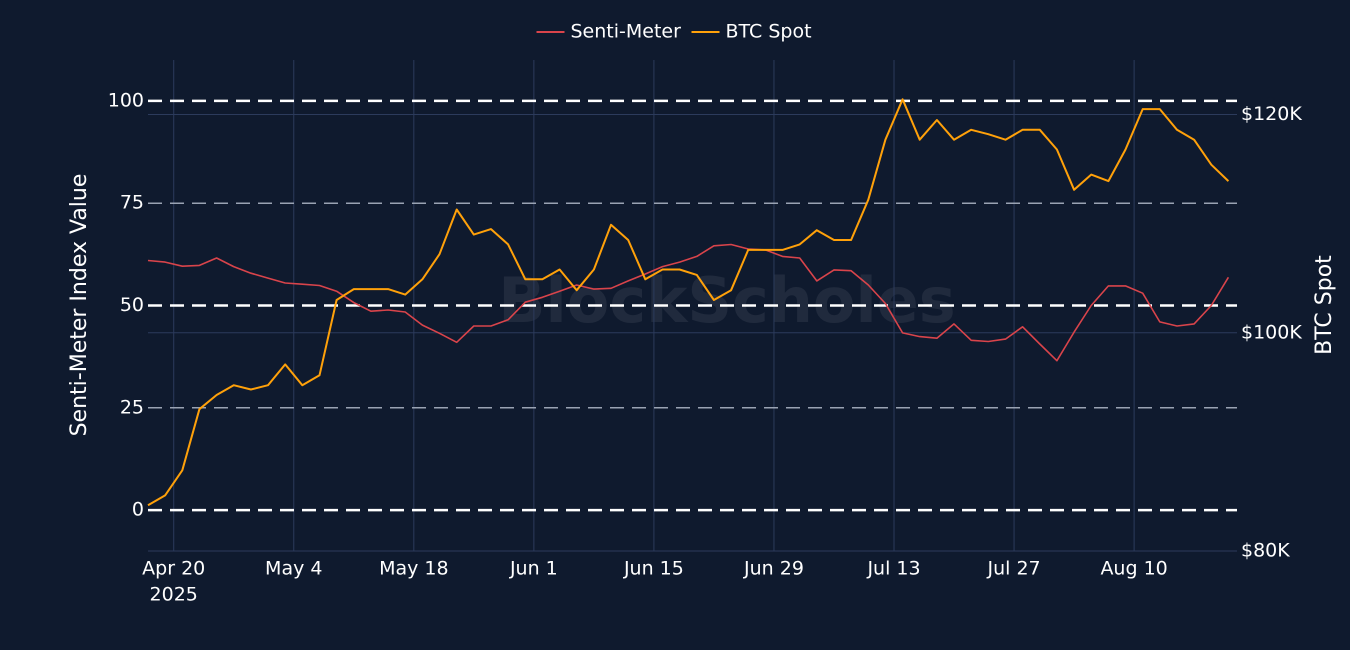  Describe the element at coordinates (138, 510) in the screenshot. I see `y-tick-label: 0` at that location.